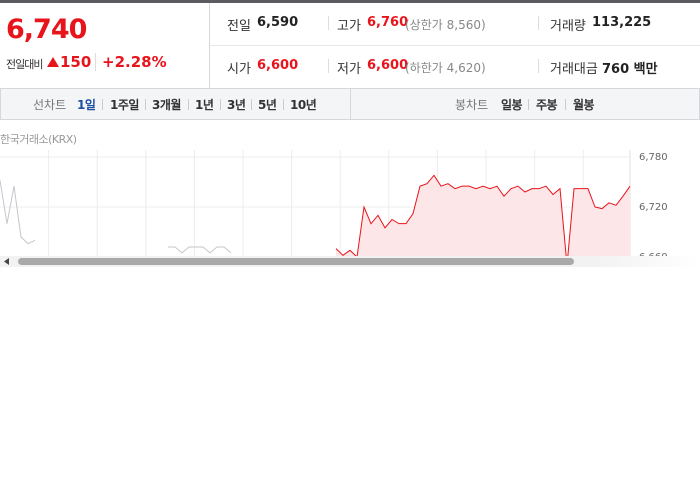 Image resolution: width=700 pixels, height=490 pixels. I want to click on change: 150, so click(76, 62).